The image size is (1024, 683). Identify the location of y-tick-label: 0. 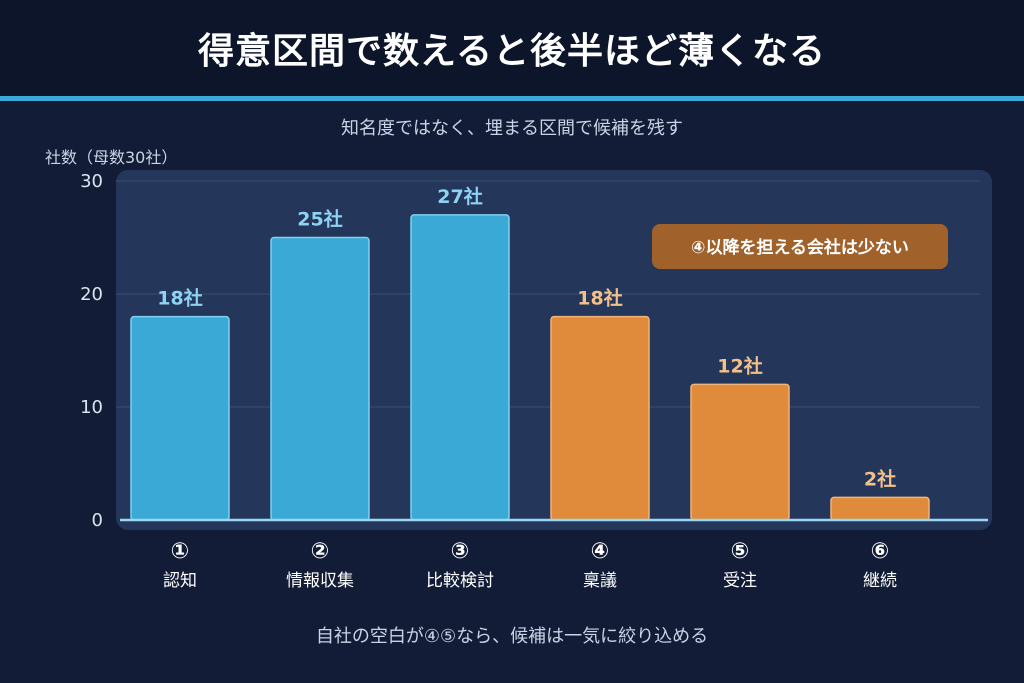
(97, 520).